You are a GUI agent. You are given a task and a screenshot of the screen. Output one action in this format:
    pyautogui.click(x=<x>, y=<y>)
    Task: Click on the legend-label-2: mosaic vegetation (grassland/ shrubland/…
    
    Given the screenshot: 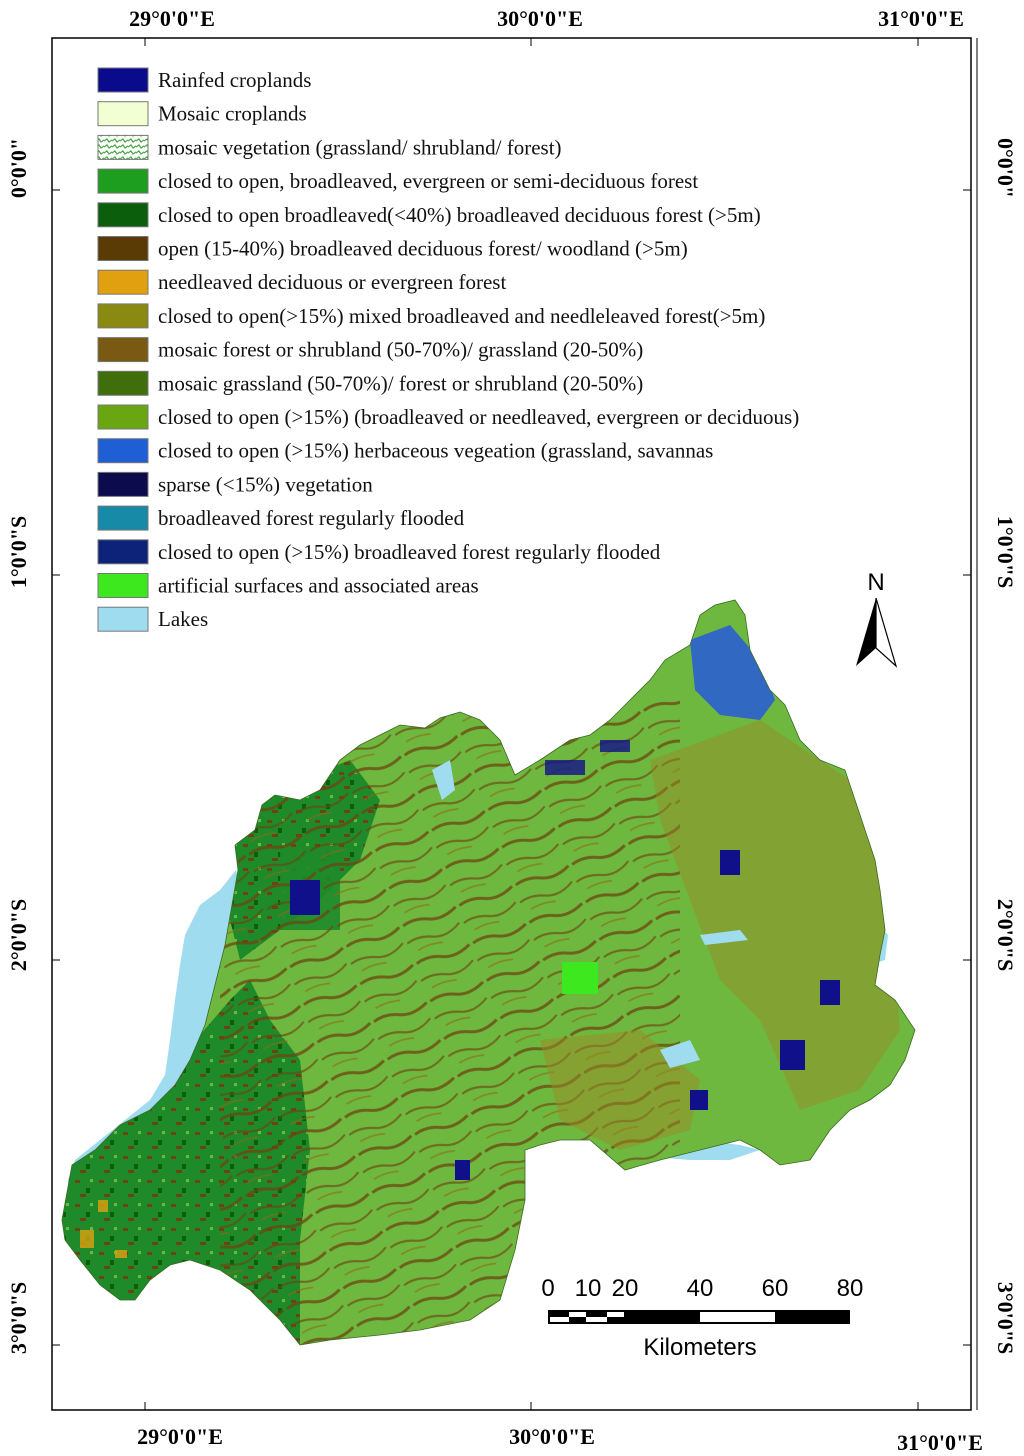 What is the action you would take?
    pyautogui.click(x=360, y=147)
    